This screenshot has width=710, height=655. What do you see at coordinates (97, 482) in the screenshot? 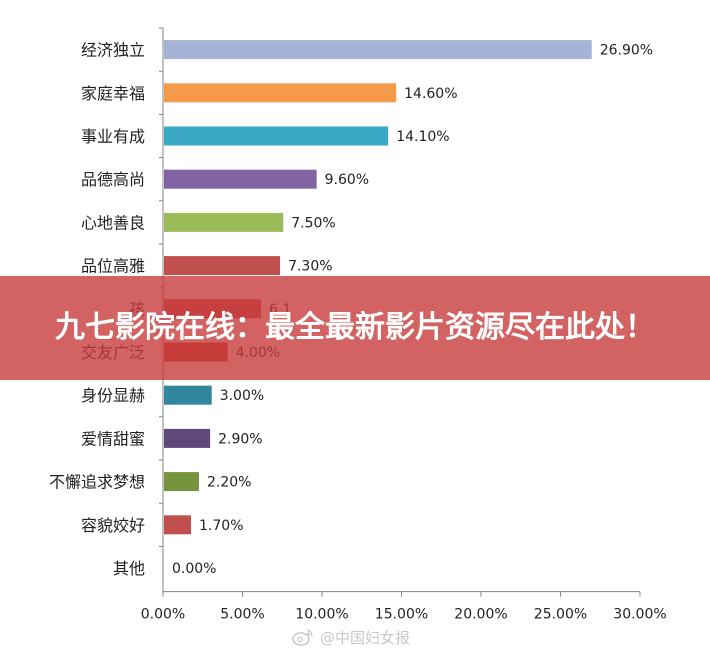
I see `category-label: 不懈追求梦想` at bounding box center [97, 482].